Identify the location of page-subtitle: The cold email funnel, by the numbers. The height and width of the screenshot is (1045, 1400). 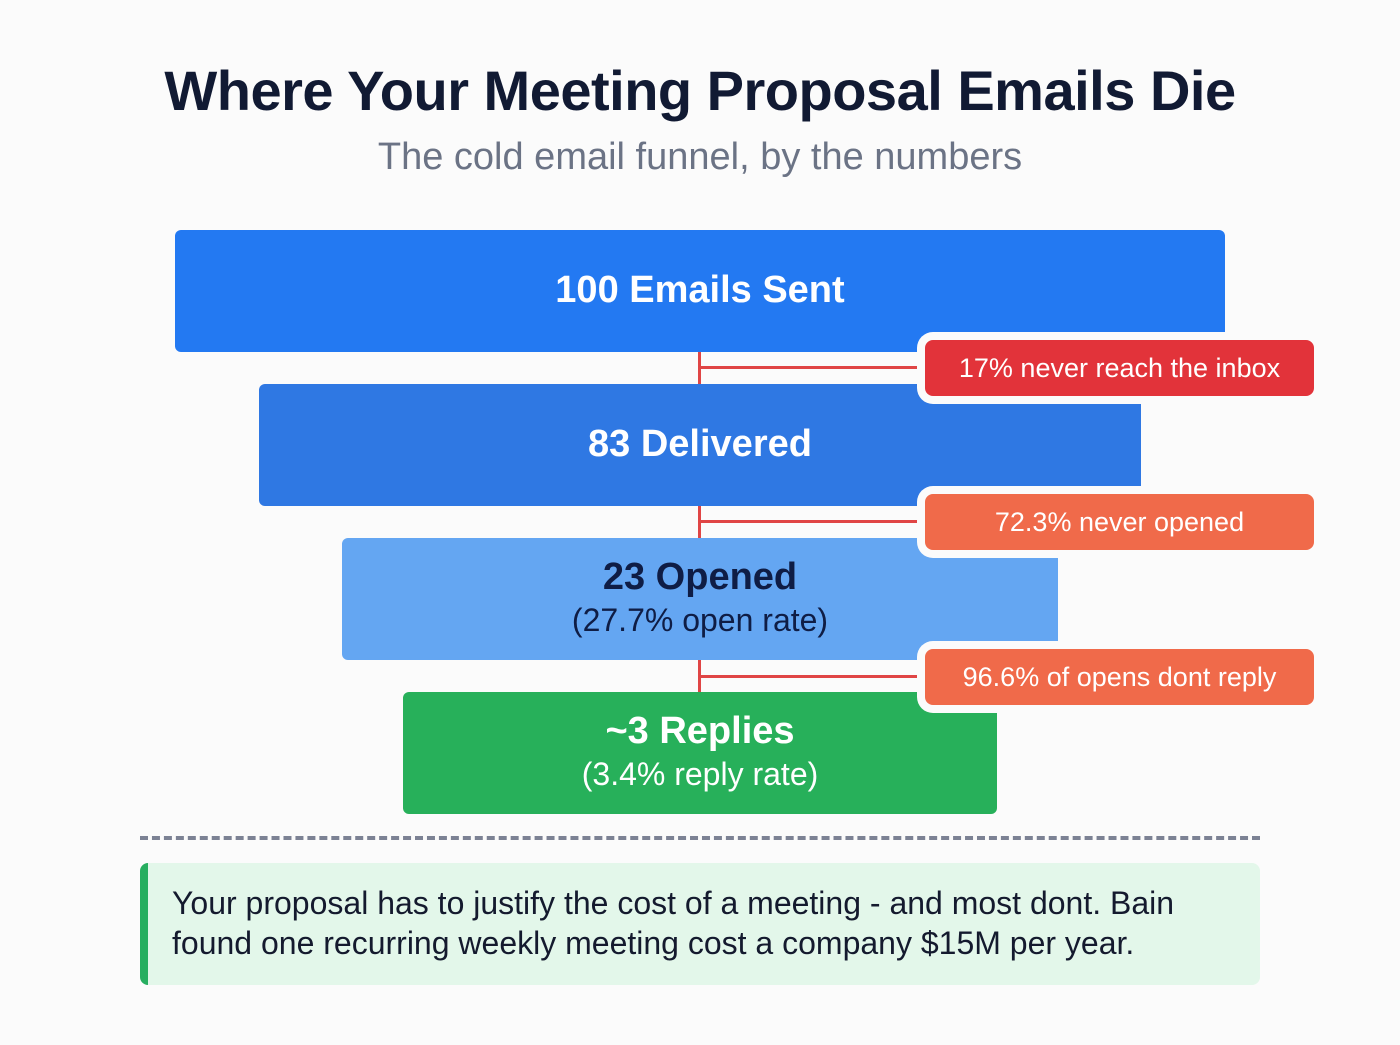
(700, 157).